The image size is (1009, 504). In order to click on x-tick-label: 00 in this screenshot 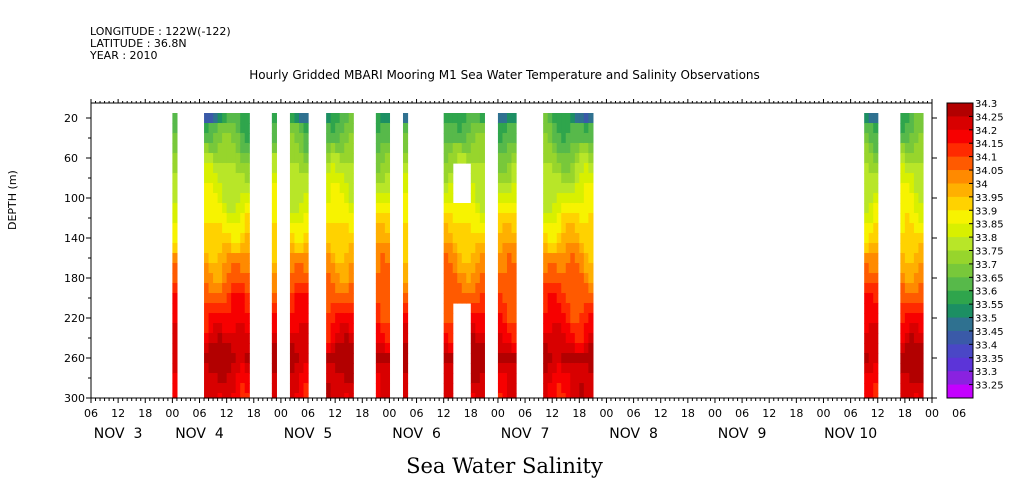, I will do `click(823, 413)`.